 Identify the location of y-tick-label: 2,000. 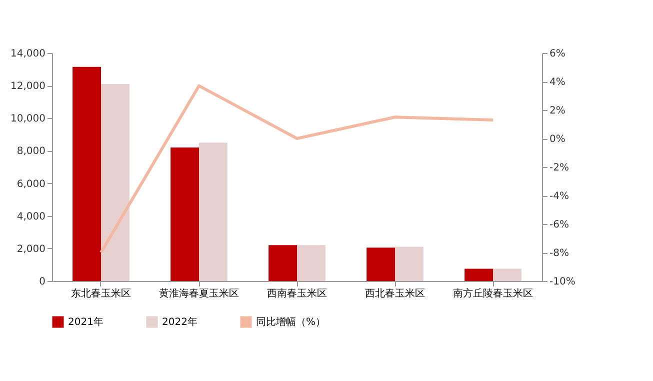
(31, 249).